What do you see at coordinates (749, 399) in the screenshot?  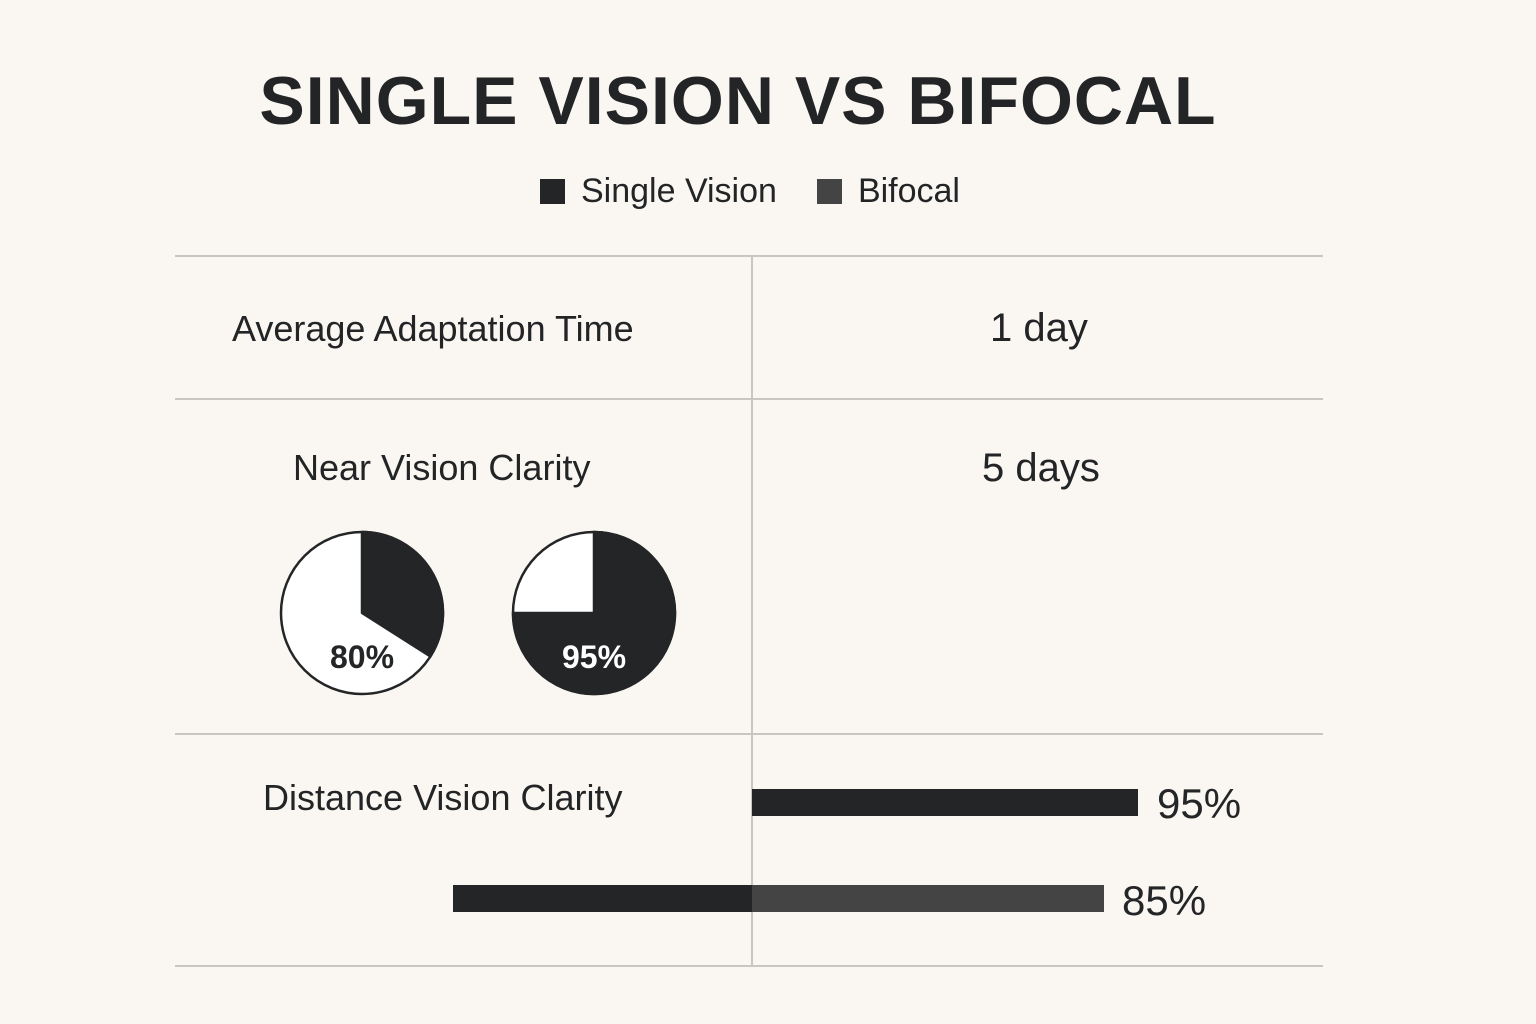 I see `grid-line-row1` at bounding box center [749, 399].